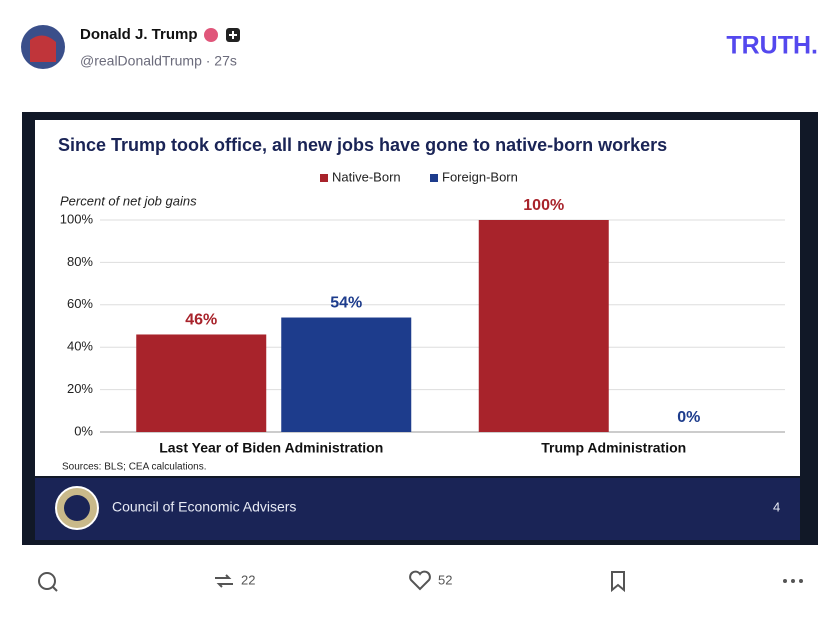 The width and height of the screenshot is (840, 620). I want to click on seal-inner, so click(77, 508).